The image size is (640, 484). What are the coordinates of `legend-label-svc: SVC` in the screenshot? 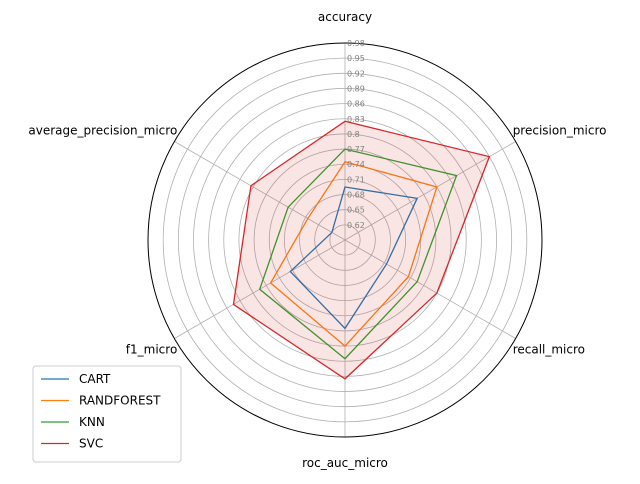 It's located at (91, 444).